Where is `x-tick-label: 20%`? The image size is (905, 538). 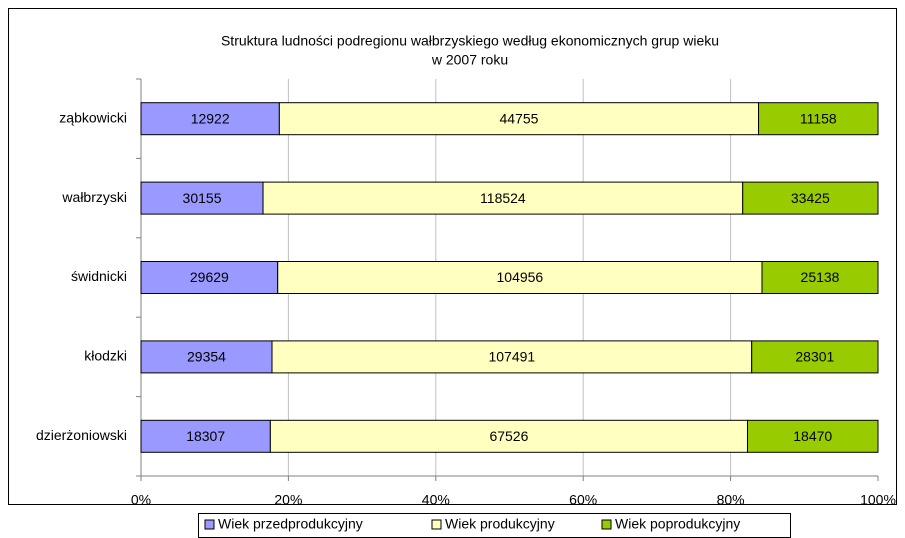 x-tick-label: 20% is located at coordinates (288, 500).